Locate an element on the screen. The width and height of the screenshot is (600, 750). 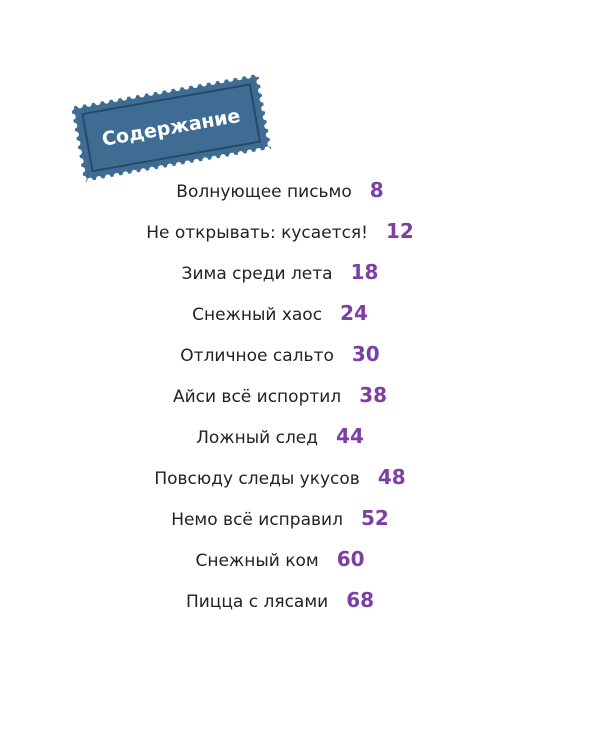
entry-page: 12 is located at coordinates (399, 231).